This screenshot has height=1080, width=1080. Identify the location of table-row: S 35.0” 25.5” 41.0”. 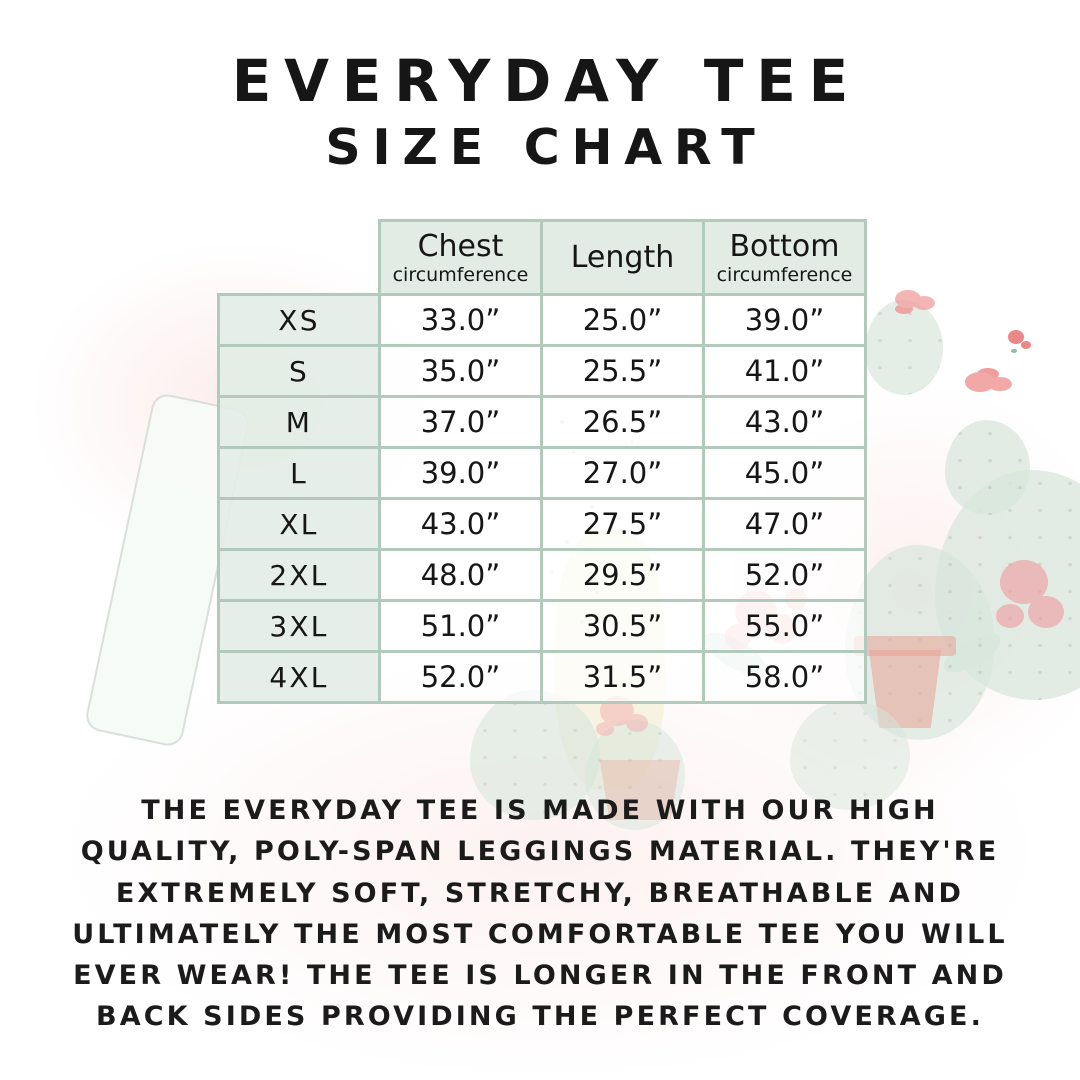
(542, 371).